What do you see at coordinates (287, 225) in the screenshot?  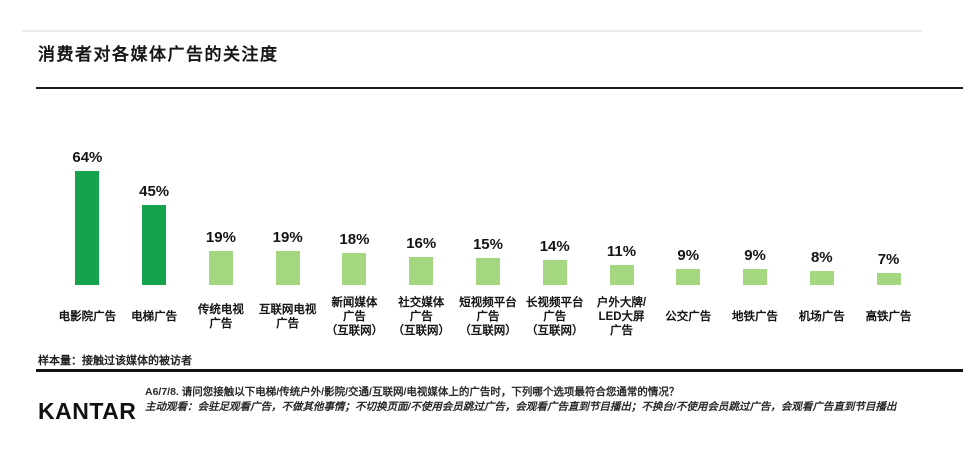 I see `bar-column: 19% 互联网电视 广告` at bounding box center [287, 225].